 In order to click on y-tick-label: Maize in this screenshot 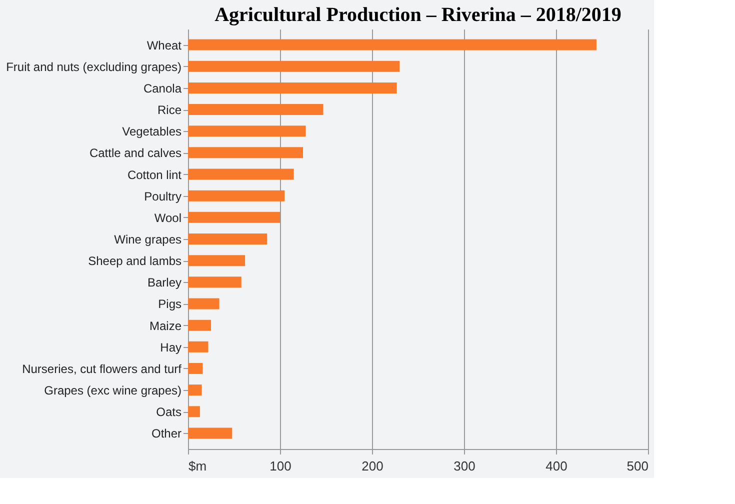, I will do `click(165, 325)`.